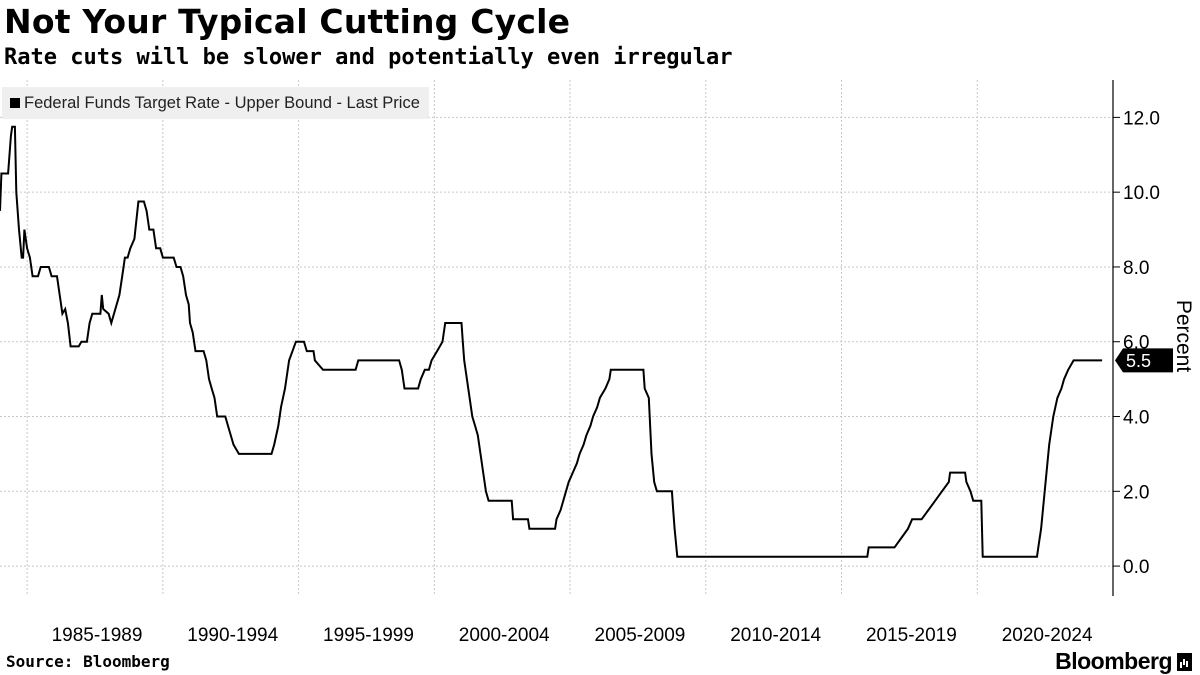 The height and width of the screenshot is (675, 1200). I want to click on chart-title: Not Your Typical Cutting Cycle, so click(287, 21).